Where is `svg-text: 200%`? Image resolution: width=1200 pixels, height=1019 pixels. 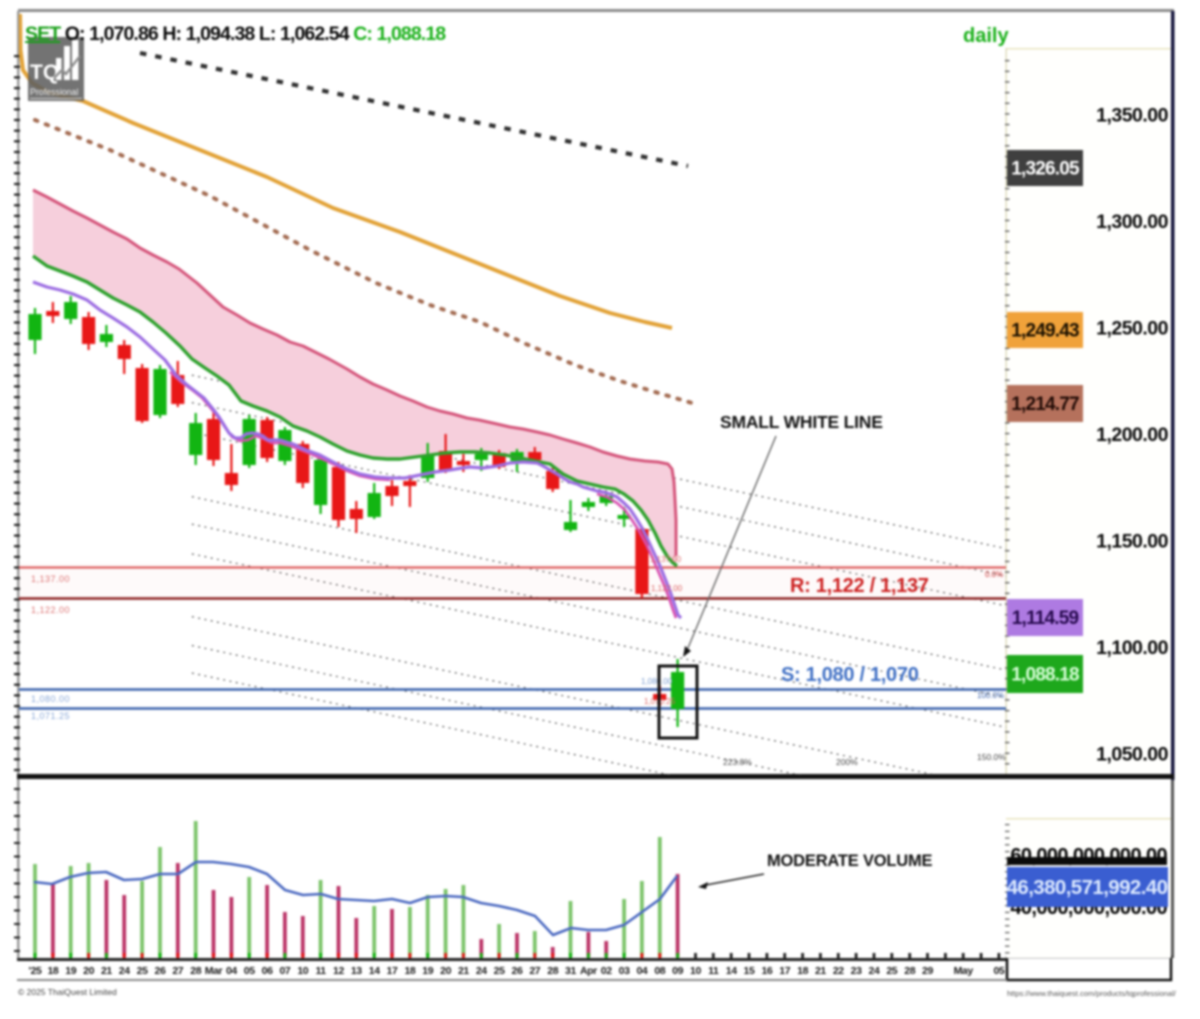 svg-text: 200% is located at coordinates (847, 762).